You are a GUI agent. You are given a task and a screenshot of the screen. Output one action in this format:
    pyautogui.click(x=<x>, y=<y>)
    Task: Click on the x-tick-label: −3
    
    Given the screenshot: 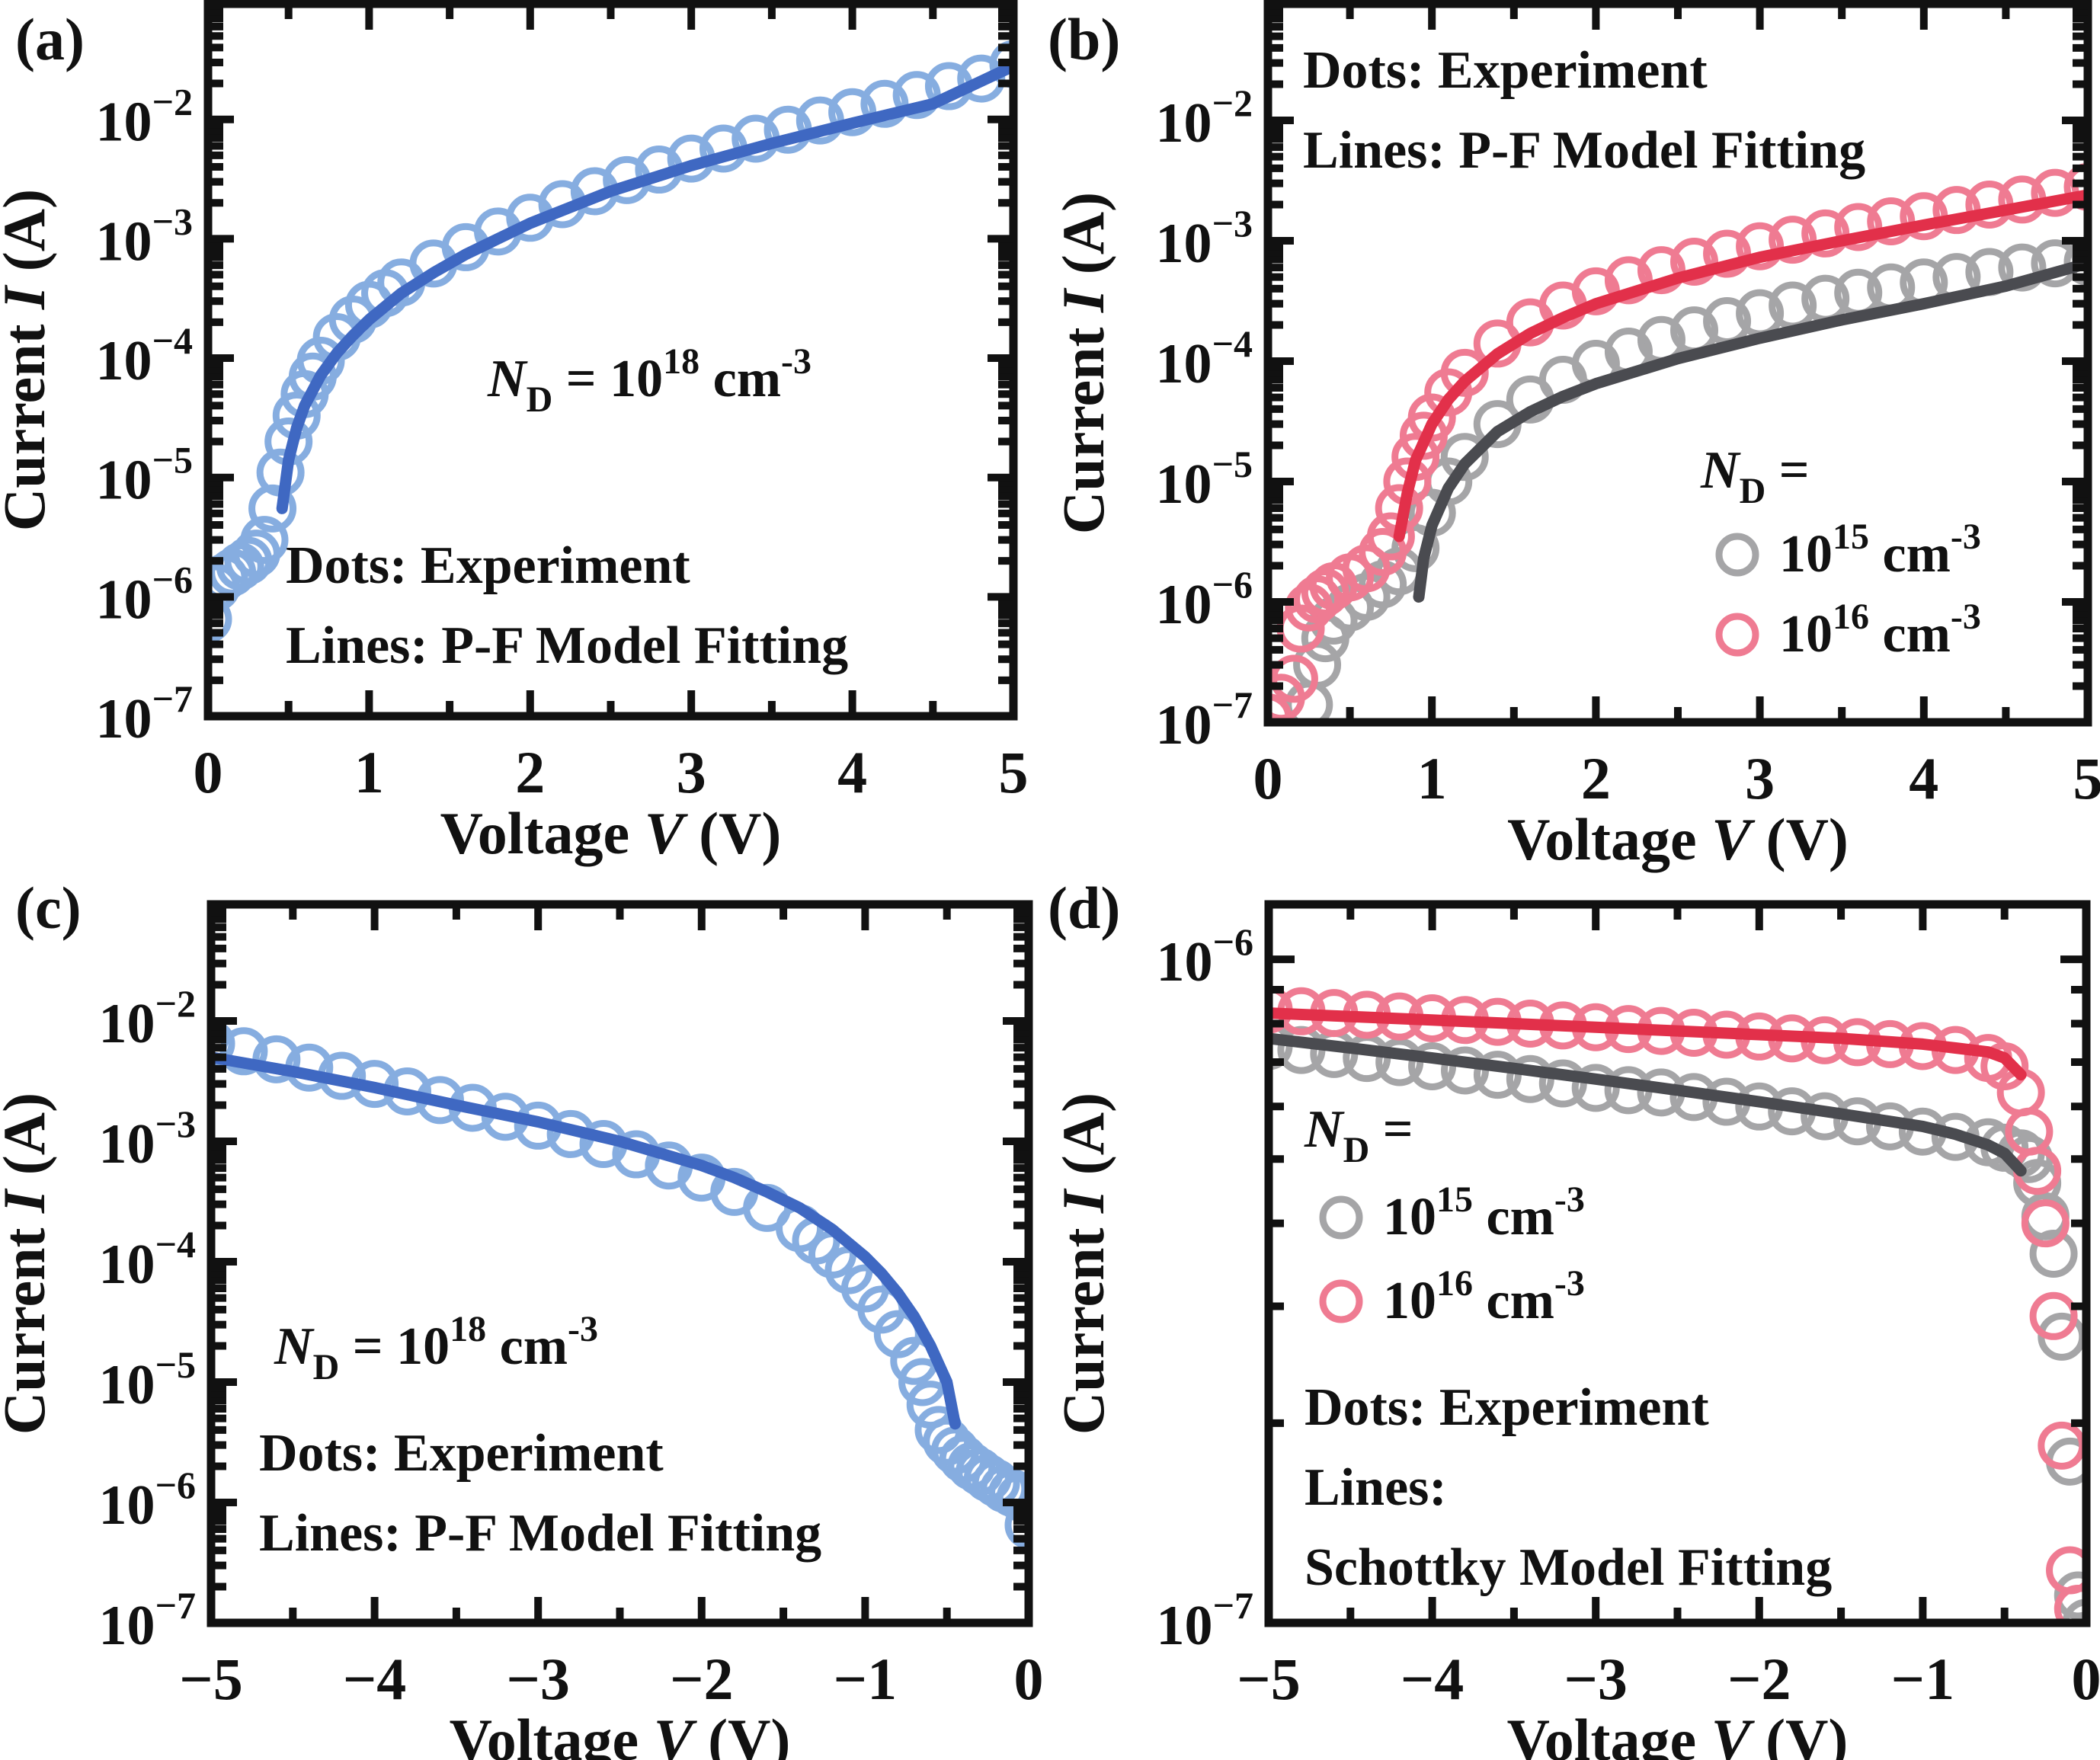 What is the action you would take?
    pyautogui.click(x=537, y=1679)
    